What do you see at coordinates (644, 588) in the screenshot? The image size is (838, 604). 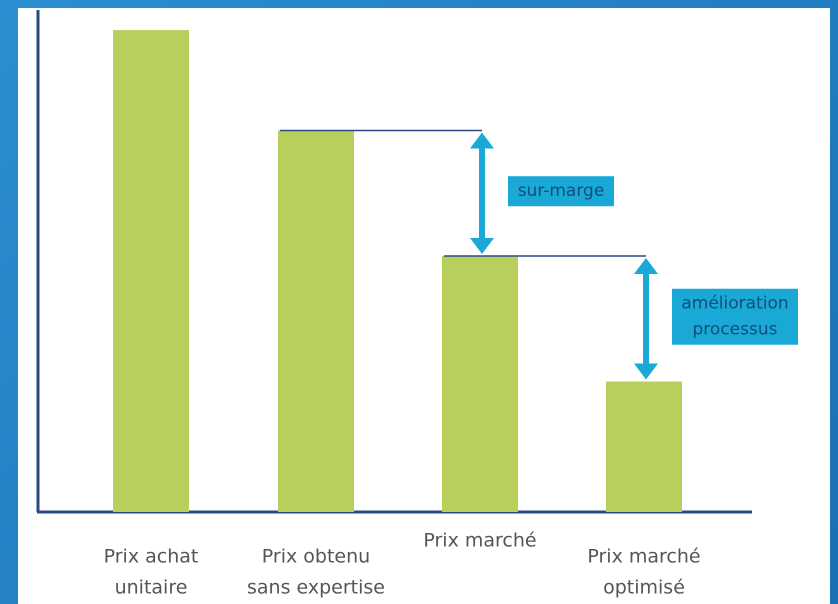 I see `x-tick-label: optimisé` at bounding box center [644, 588].